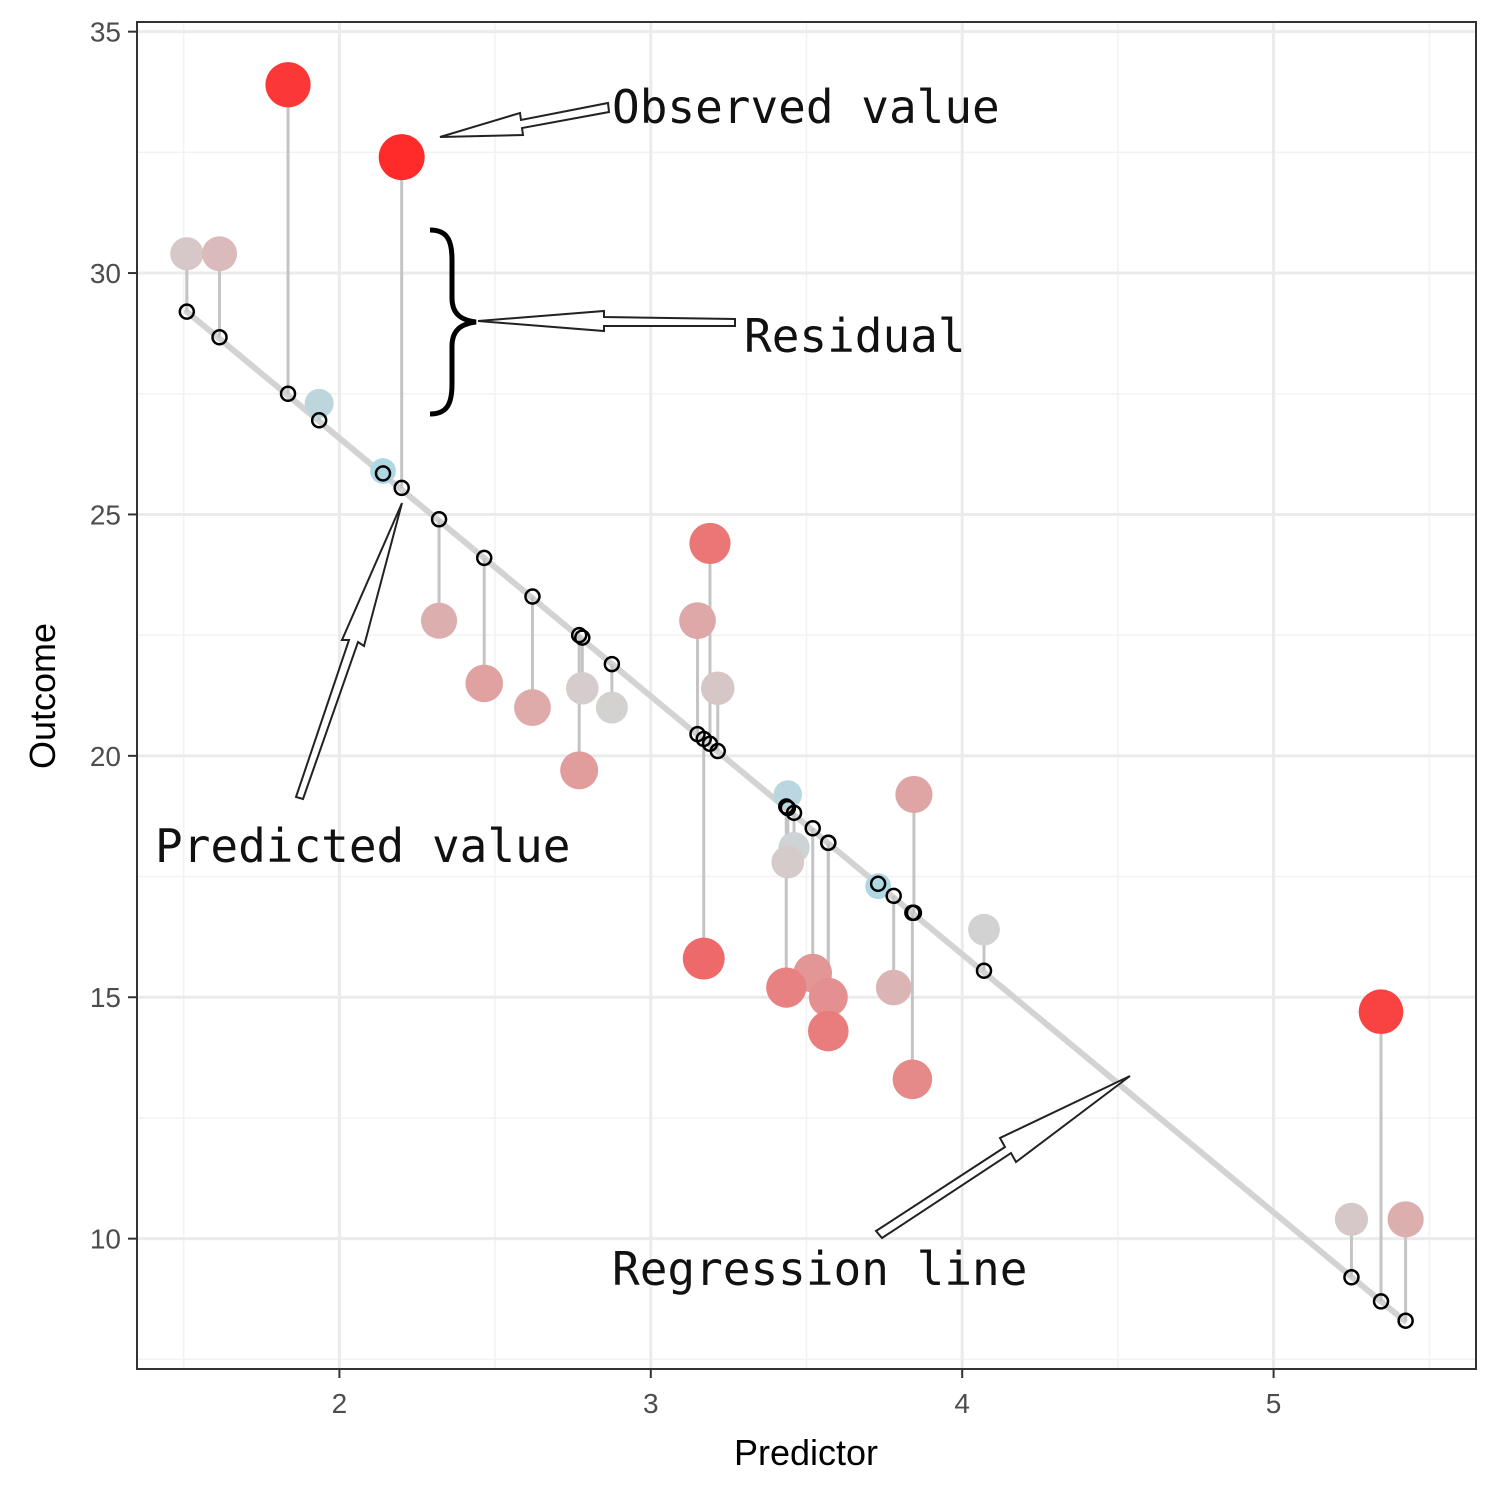  What do you see at coordinates (348, 651) in the screenshot?
I see `predicted-value-arrow` at bounding box center [348, 651].